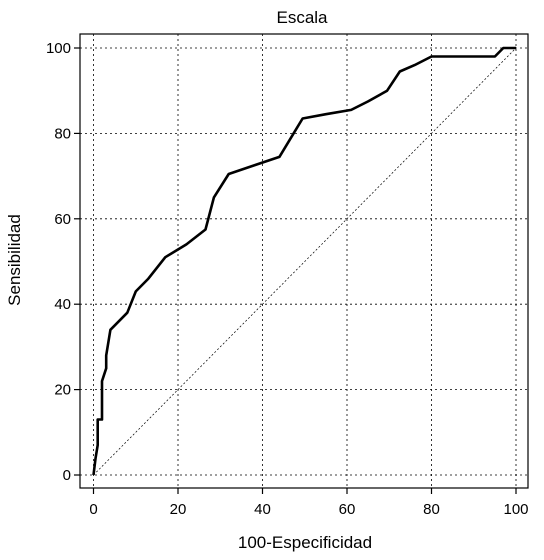 The width and height of the screenshot is (544, 560). I want to click on x-tick-label: 0, so click(93, 509).